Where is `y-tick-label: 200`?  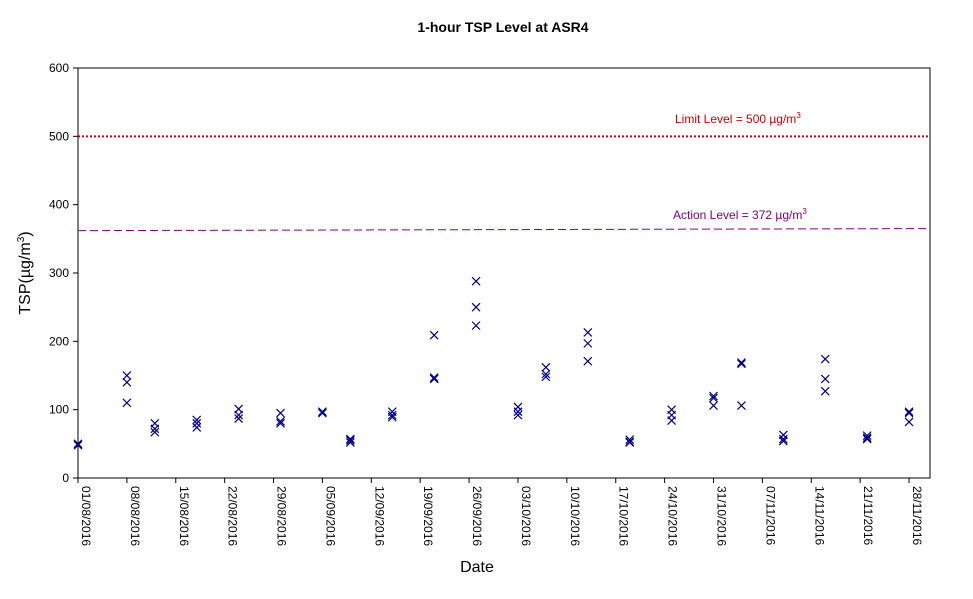
y-tick-label: 200 is located at coordinates (59, 341).